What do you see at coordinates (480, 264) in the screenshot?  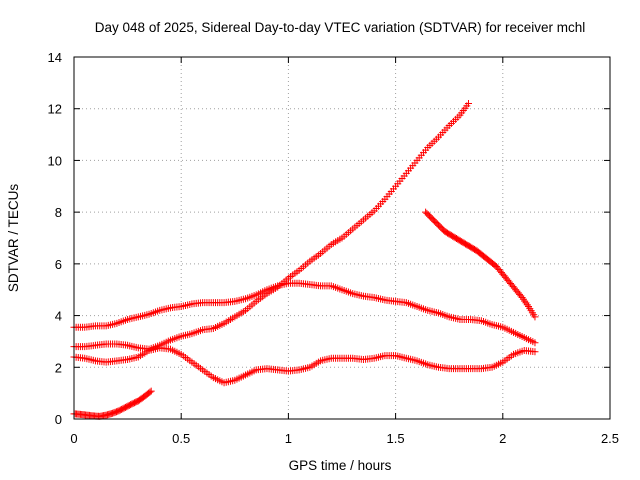 I see `series-trace-d` at bounding box center [480, 264].